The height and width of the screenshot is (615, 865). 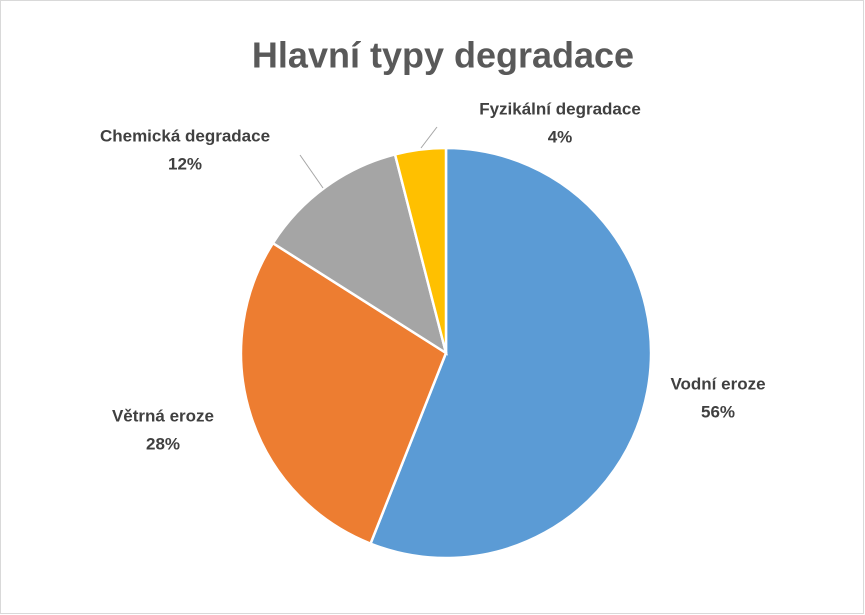 What do you see at coordinates (560, 136) in the screenshot?
I see `slice-value-label: 4%` at bounding box center [560, 136].